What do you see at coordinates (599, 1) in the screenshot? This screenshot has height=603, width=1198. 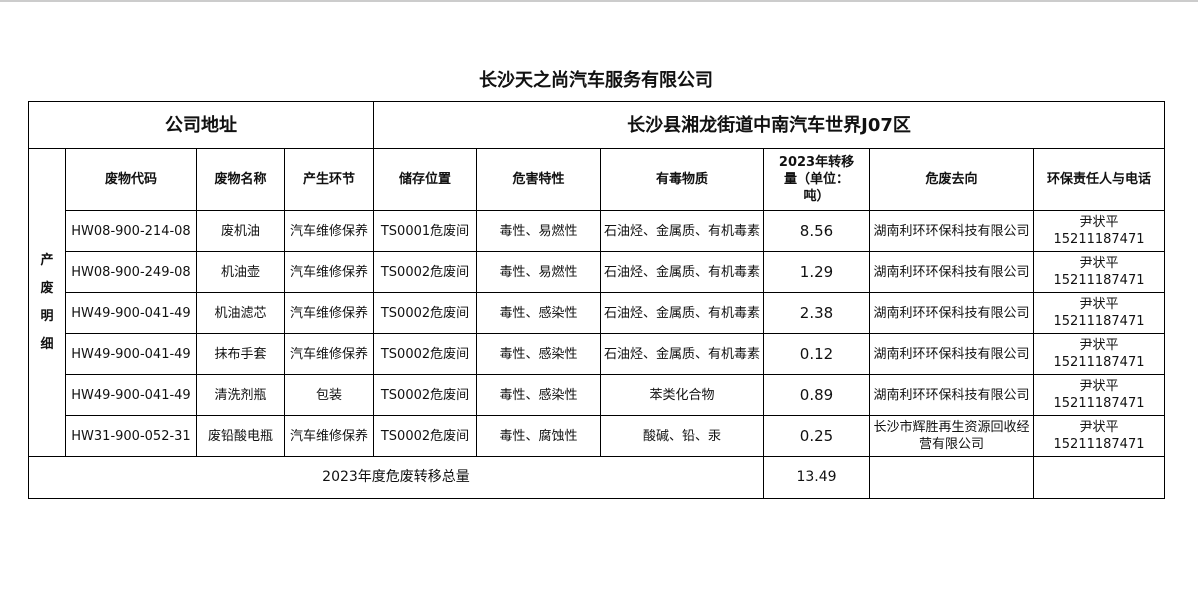 I see `top-border` at bounding box center [599, 1].